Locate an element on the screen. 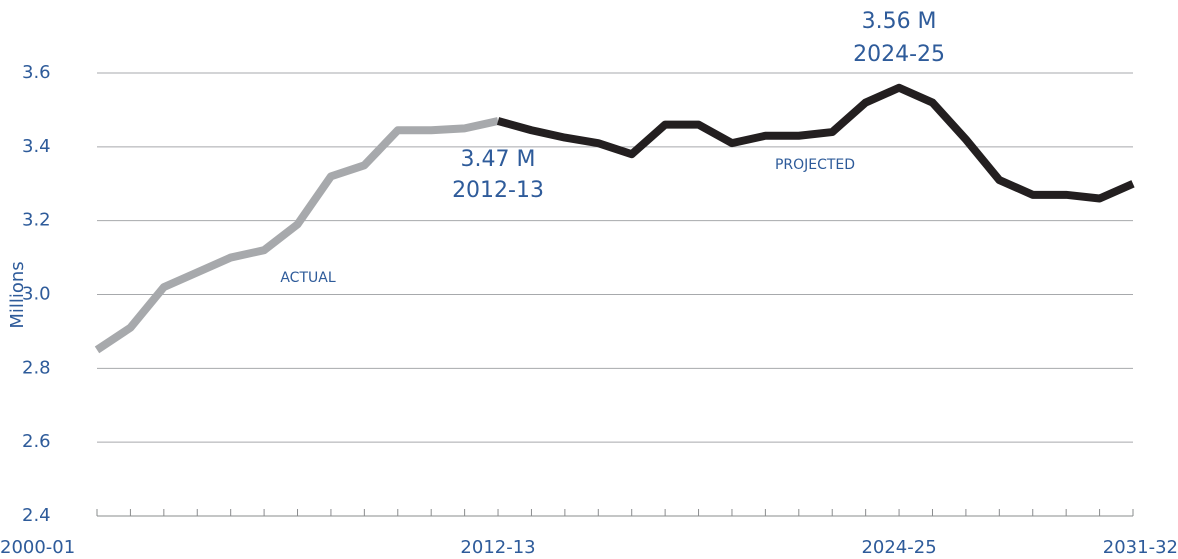  x-tick-label: 2012-13 is located at coordinates (497, 547).